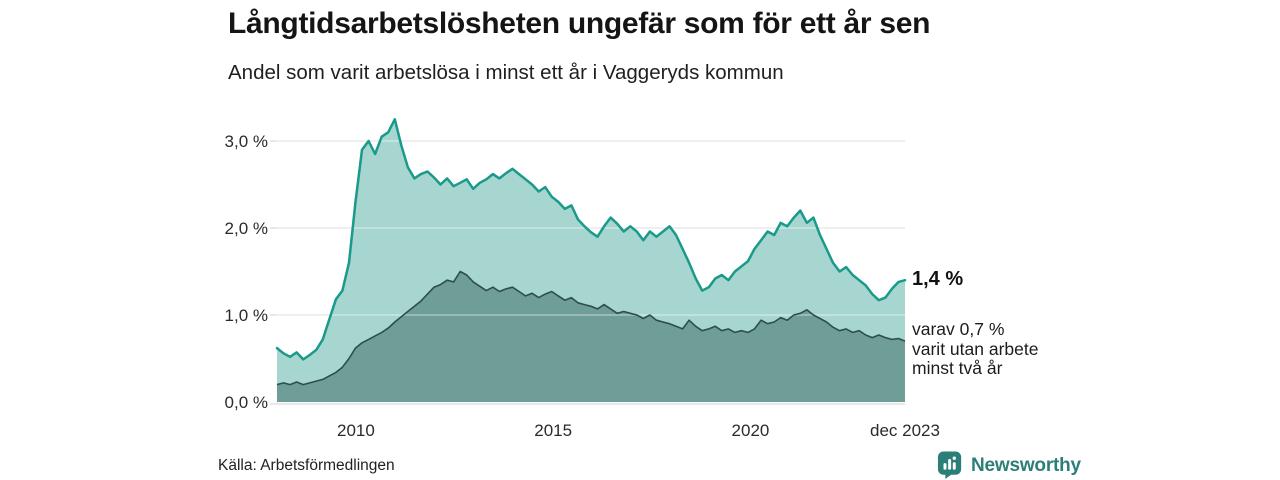  Describe the element at coordinates (246, 315) in the screenshot. I see `y-axis-tick-label: 1,0 %` at that location.